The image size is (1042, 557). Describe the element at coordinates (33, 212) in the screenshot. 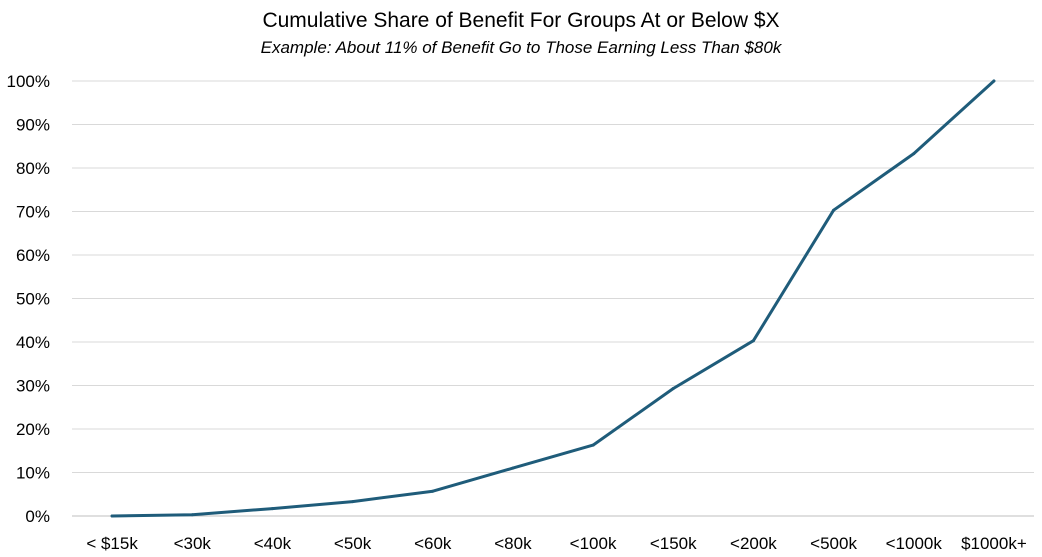

I see `y-tick-label: 70%` at that location.